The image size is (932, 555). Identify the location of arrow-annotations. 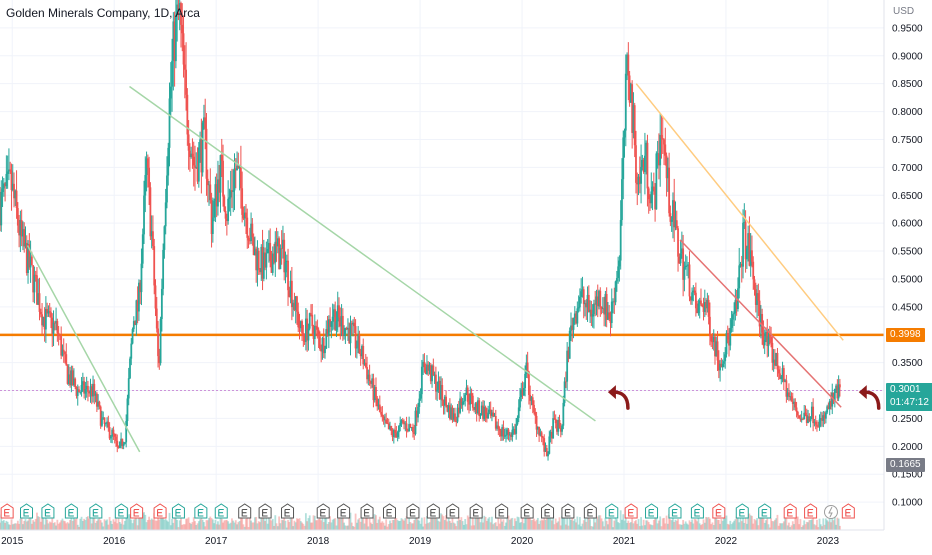
(744, 397).